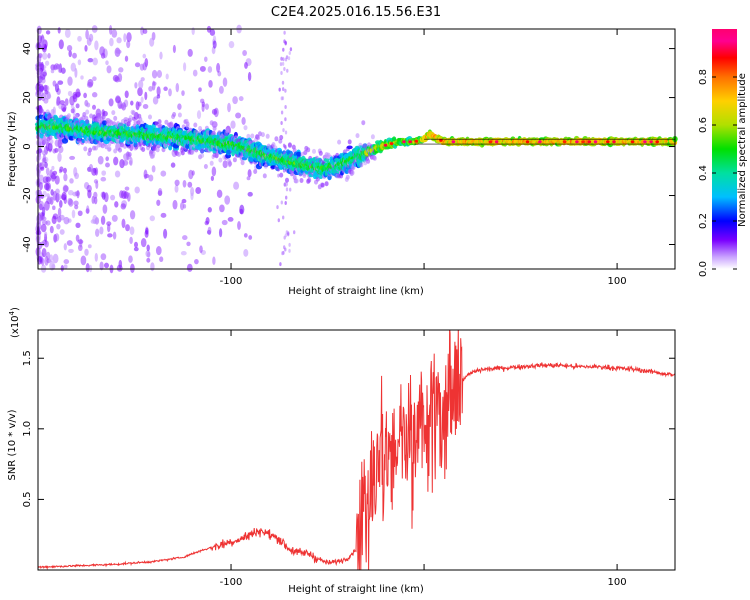  What do you see at coordinates (15, 326) in the screenshot?
I see `scale-prefix: (x10` at bounding box center [15, 326].